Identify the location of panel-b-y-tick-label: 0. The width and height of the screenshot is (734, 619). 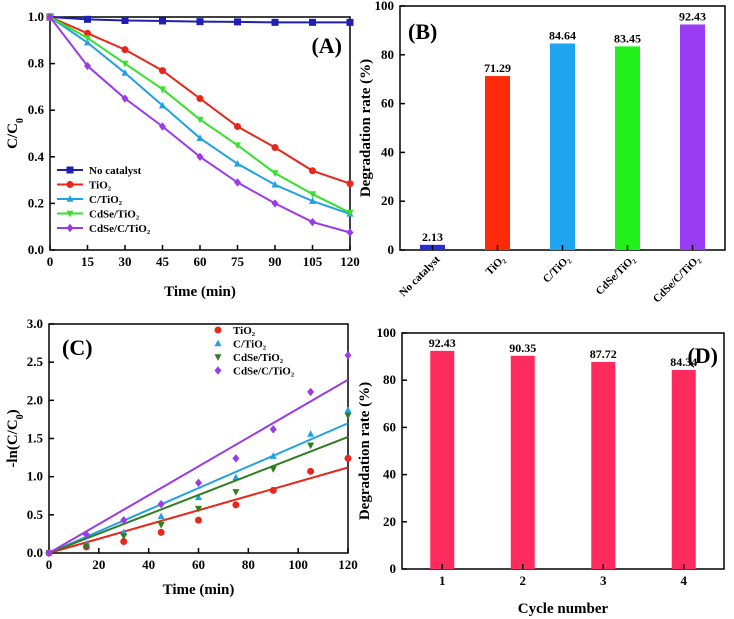
(391, 249).